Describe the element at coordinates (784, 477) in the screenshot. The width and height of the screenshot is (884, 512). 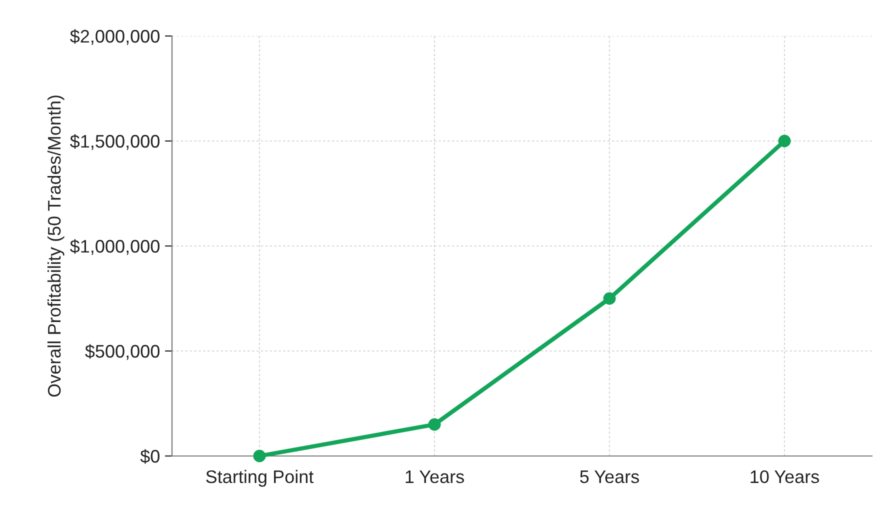
I see `x-tick-label: 10 Years` at that location.